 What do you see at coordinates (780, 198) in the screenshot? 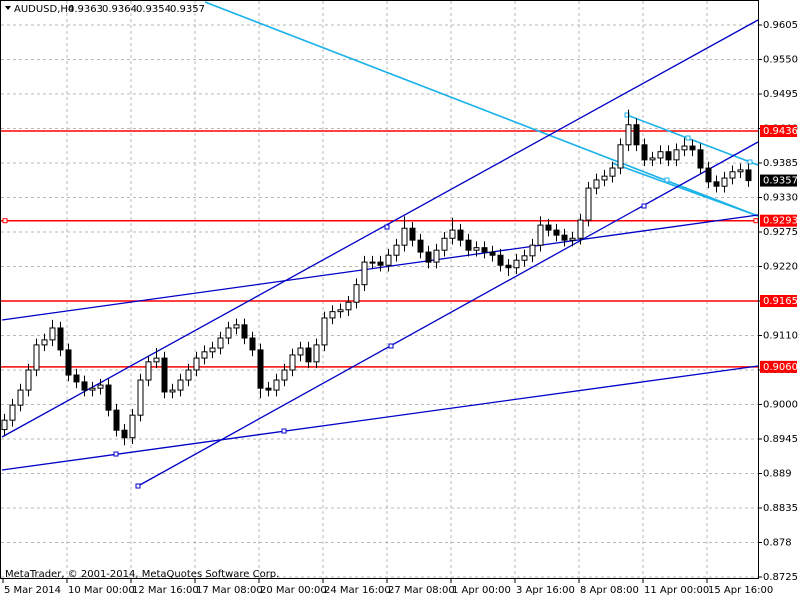
I see `y-tick-label: 0.9330` at bounding box center [780, 198].